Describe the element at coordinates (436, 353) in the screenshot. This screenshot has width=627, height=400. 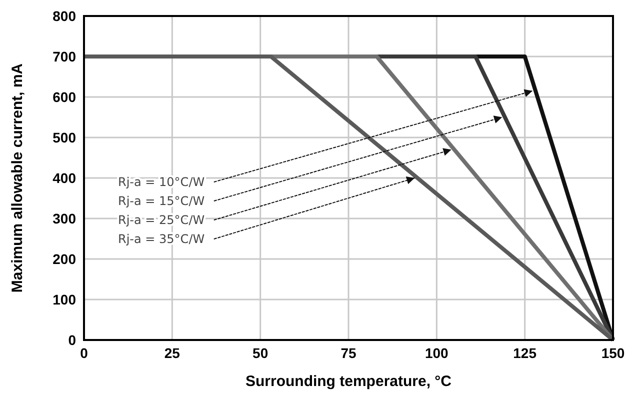
I see `x-tick-label: 100` at that location.